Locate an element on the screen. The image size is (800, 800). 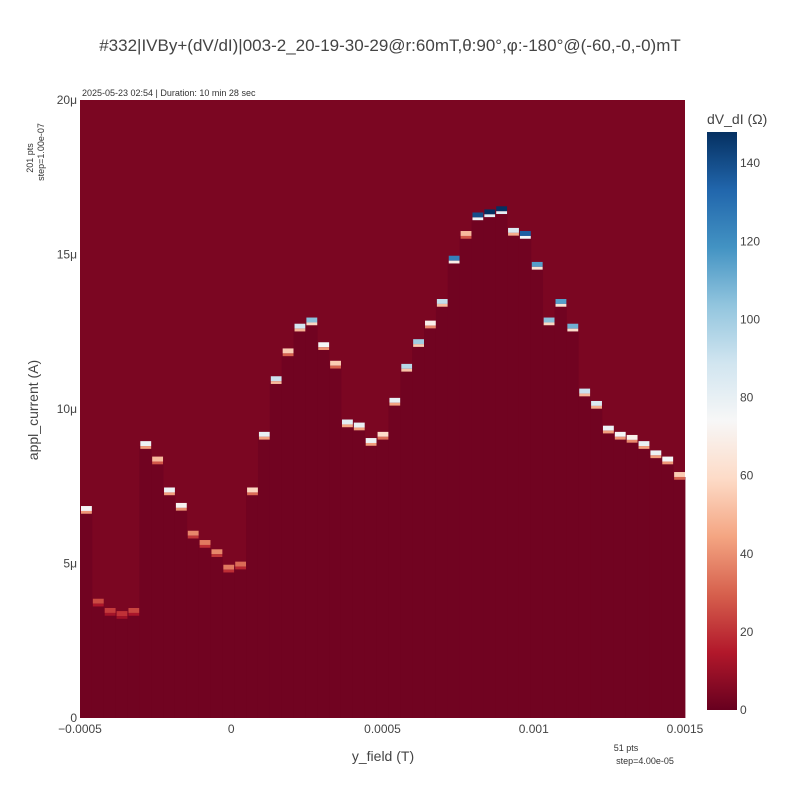
y-axis-label: appl_current (A) is located at coordinates (33, 410).